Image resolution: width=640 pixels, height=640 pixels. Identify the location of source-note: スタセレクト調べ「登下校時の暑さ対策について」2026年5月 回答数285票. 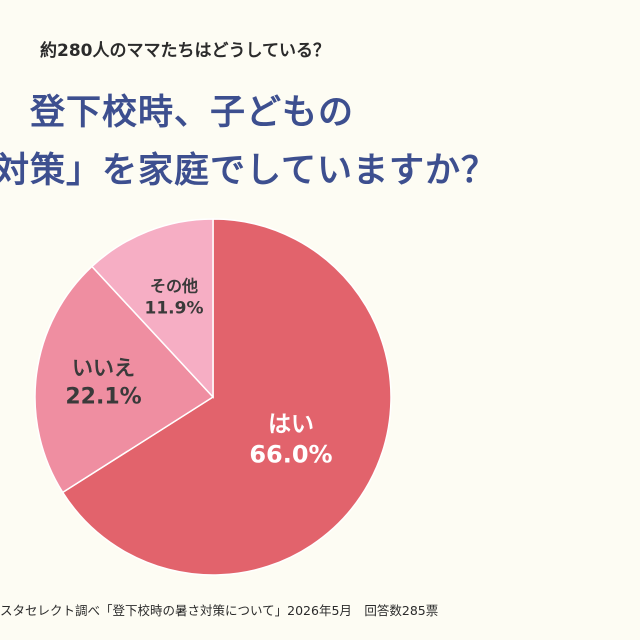
(219, 610).